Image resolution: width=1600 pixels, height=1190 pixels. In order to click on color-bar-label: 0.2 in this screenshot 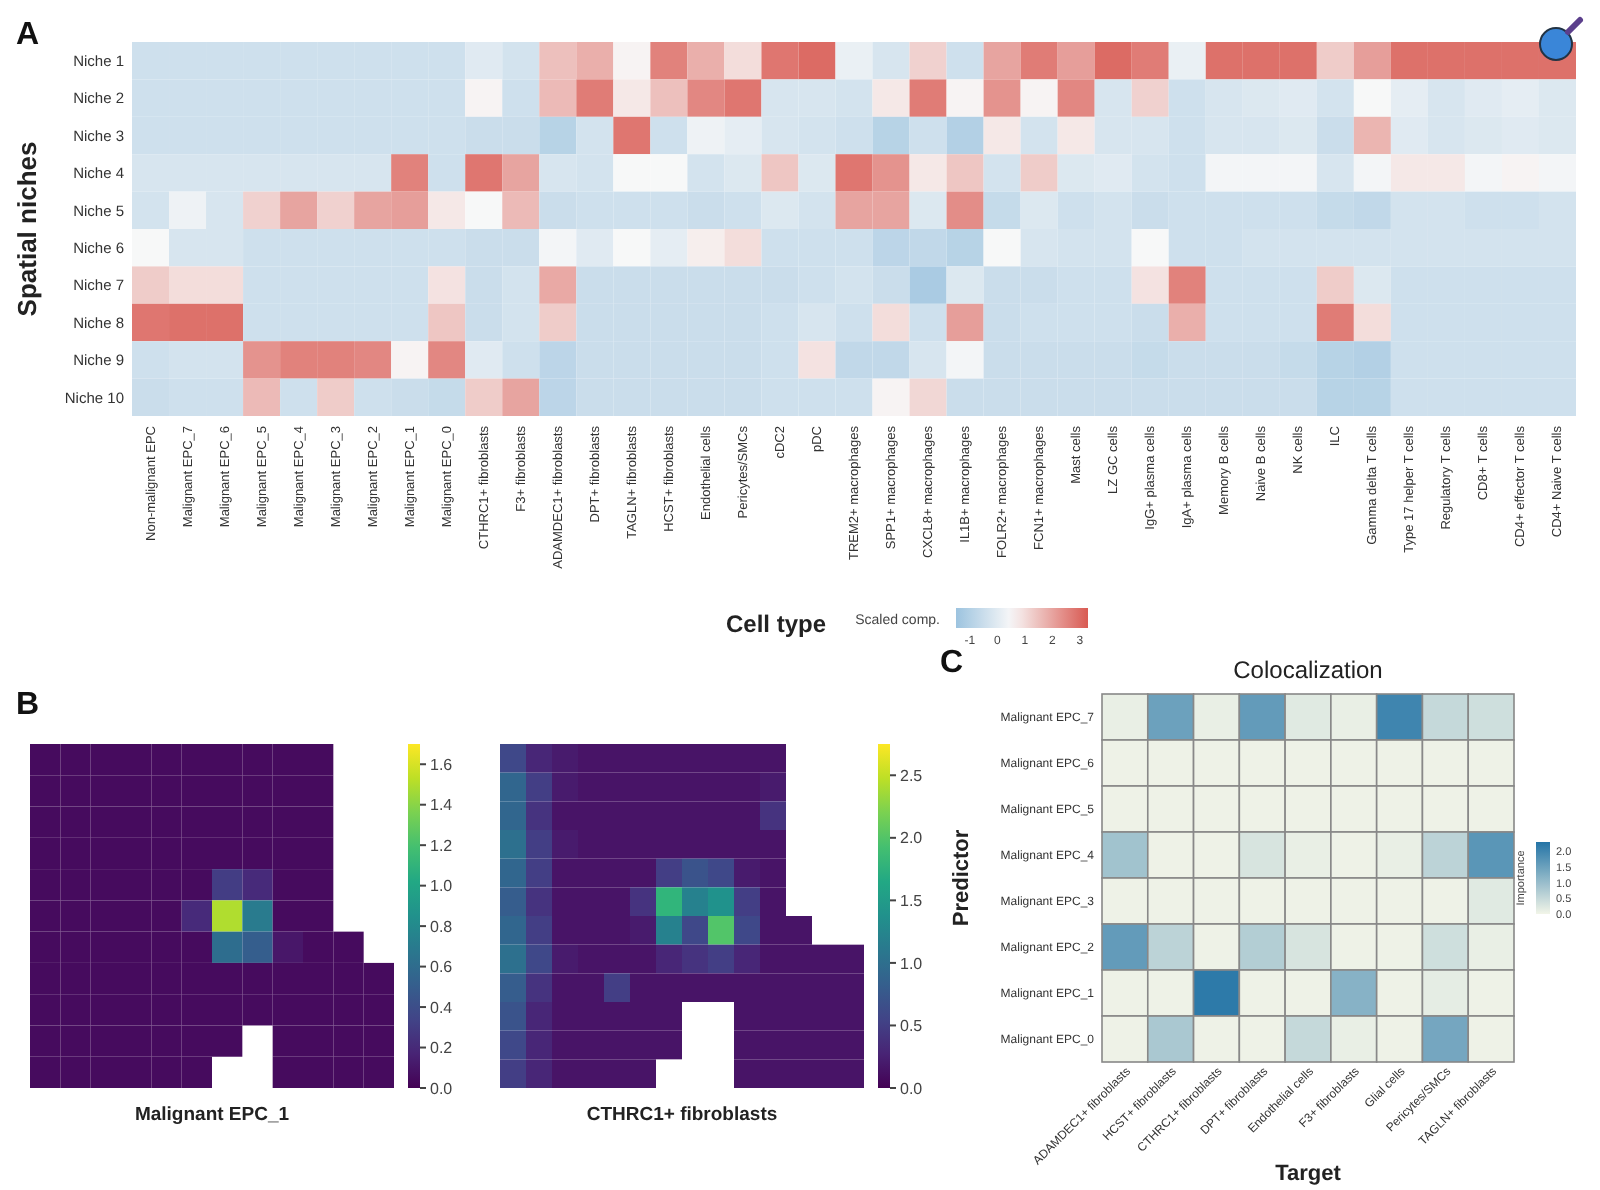, I will do `click(442, 1048)`.